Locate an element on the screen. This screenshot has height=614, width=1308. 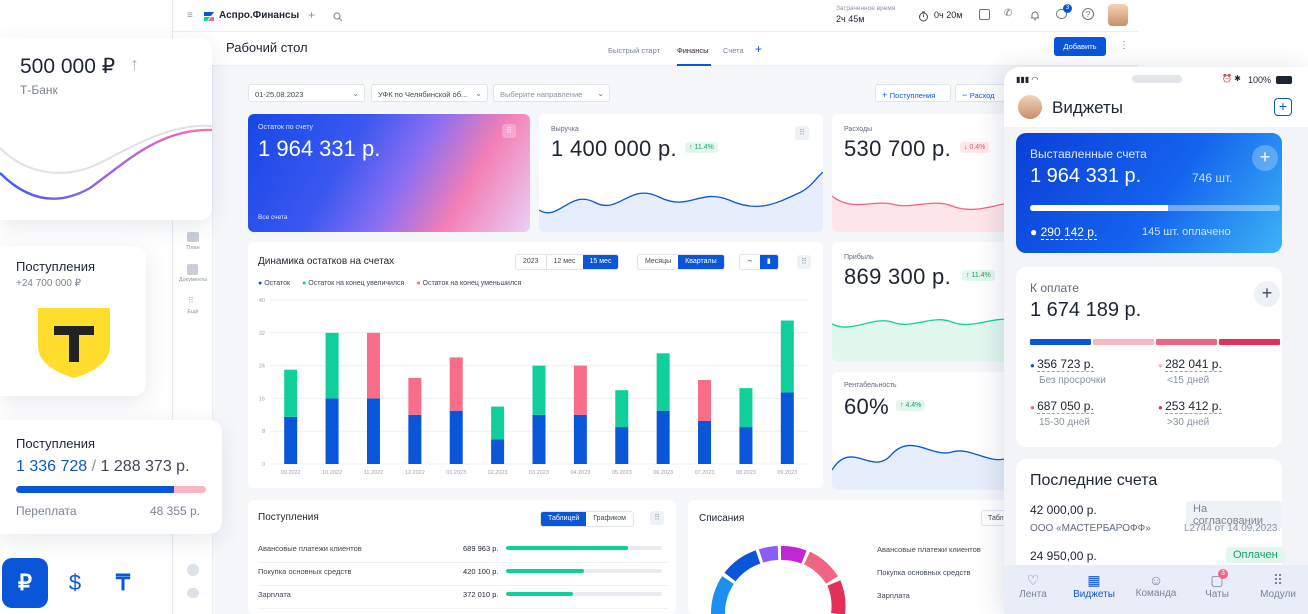
to-pay-item-label: Без просрочки is located at coordinates (1072, 380).